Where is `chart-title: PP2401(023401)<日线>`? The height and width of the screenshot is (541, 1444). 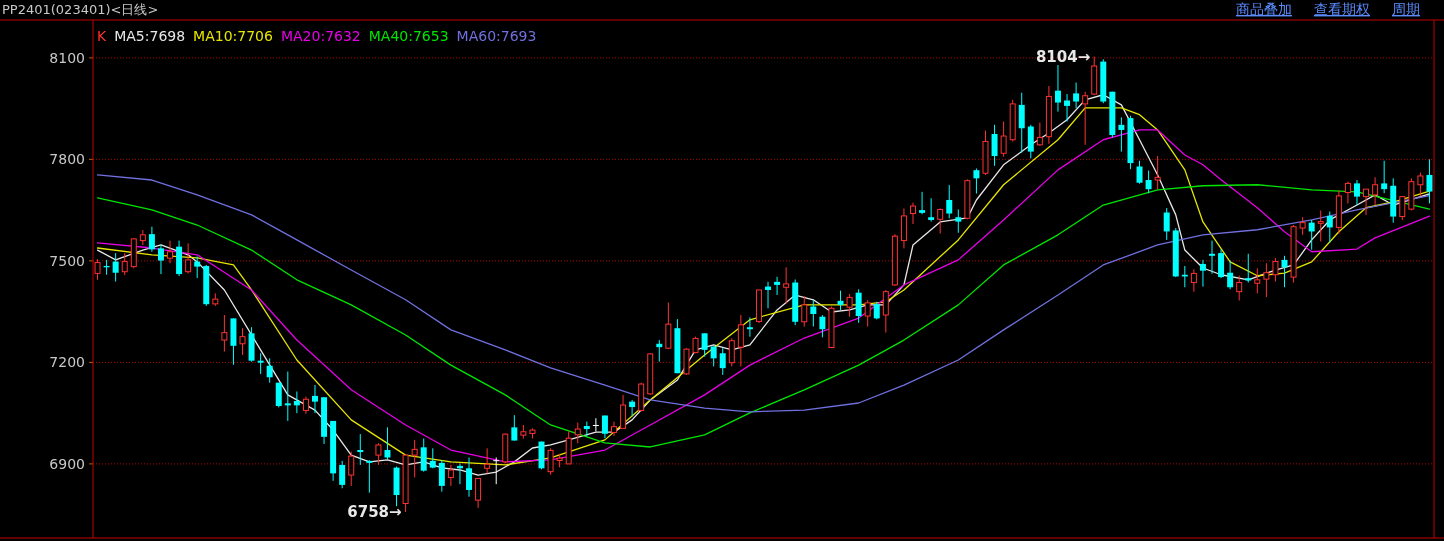
chart-title: PP2401(023401)<日线> is located at coordinates (80, 9).